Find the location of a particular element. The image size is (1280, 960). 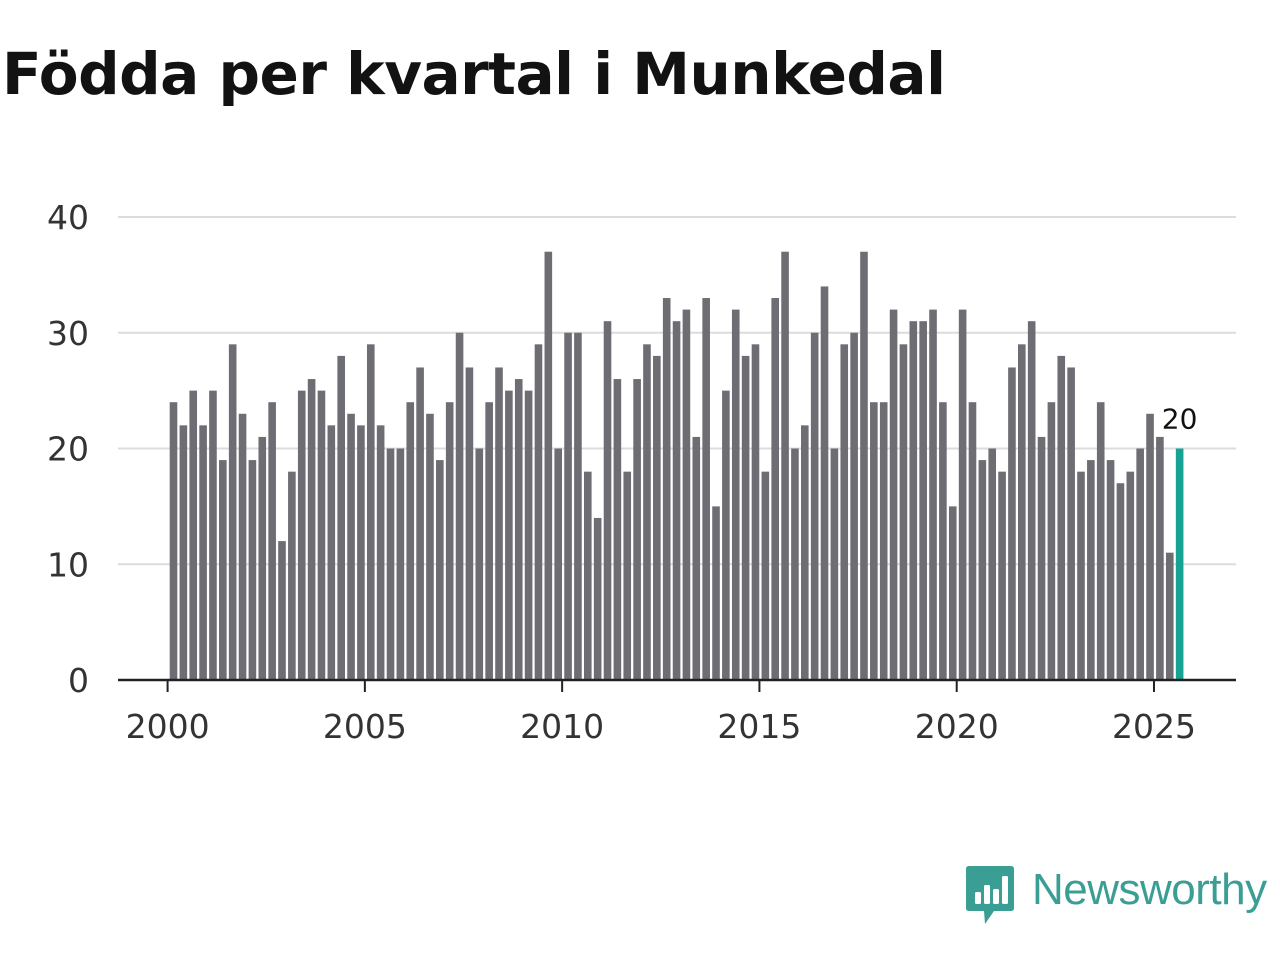

y-tick-label: 10 is located at coordinates (68, 564).